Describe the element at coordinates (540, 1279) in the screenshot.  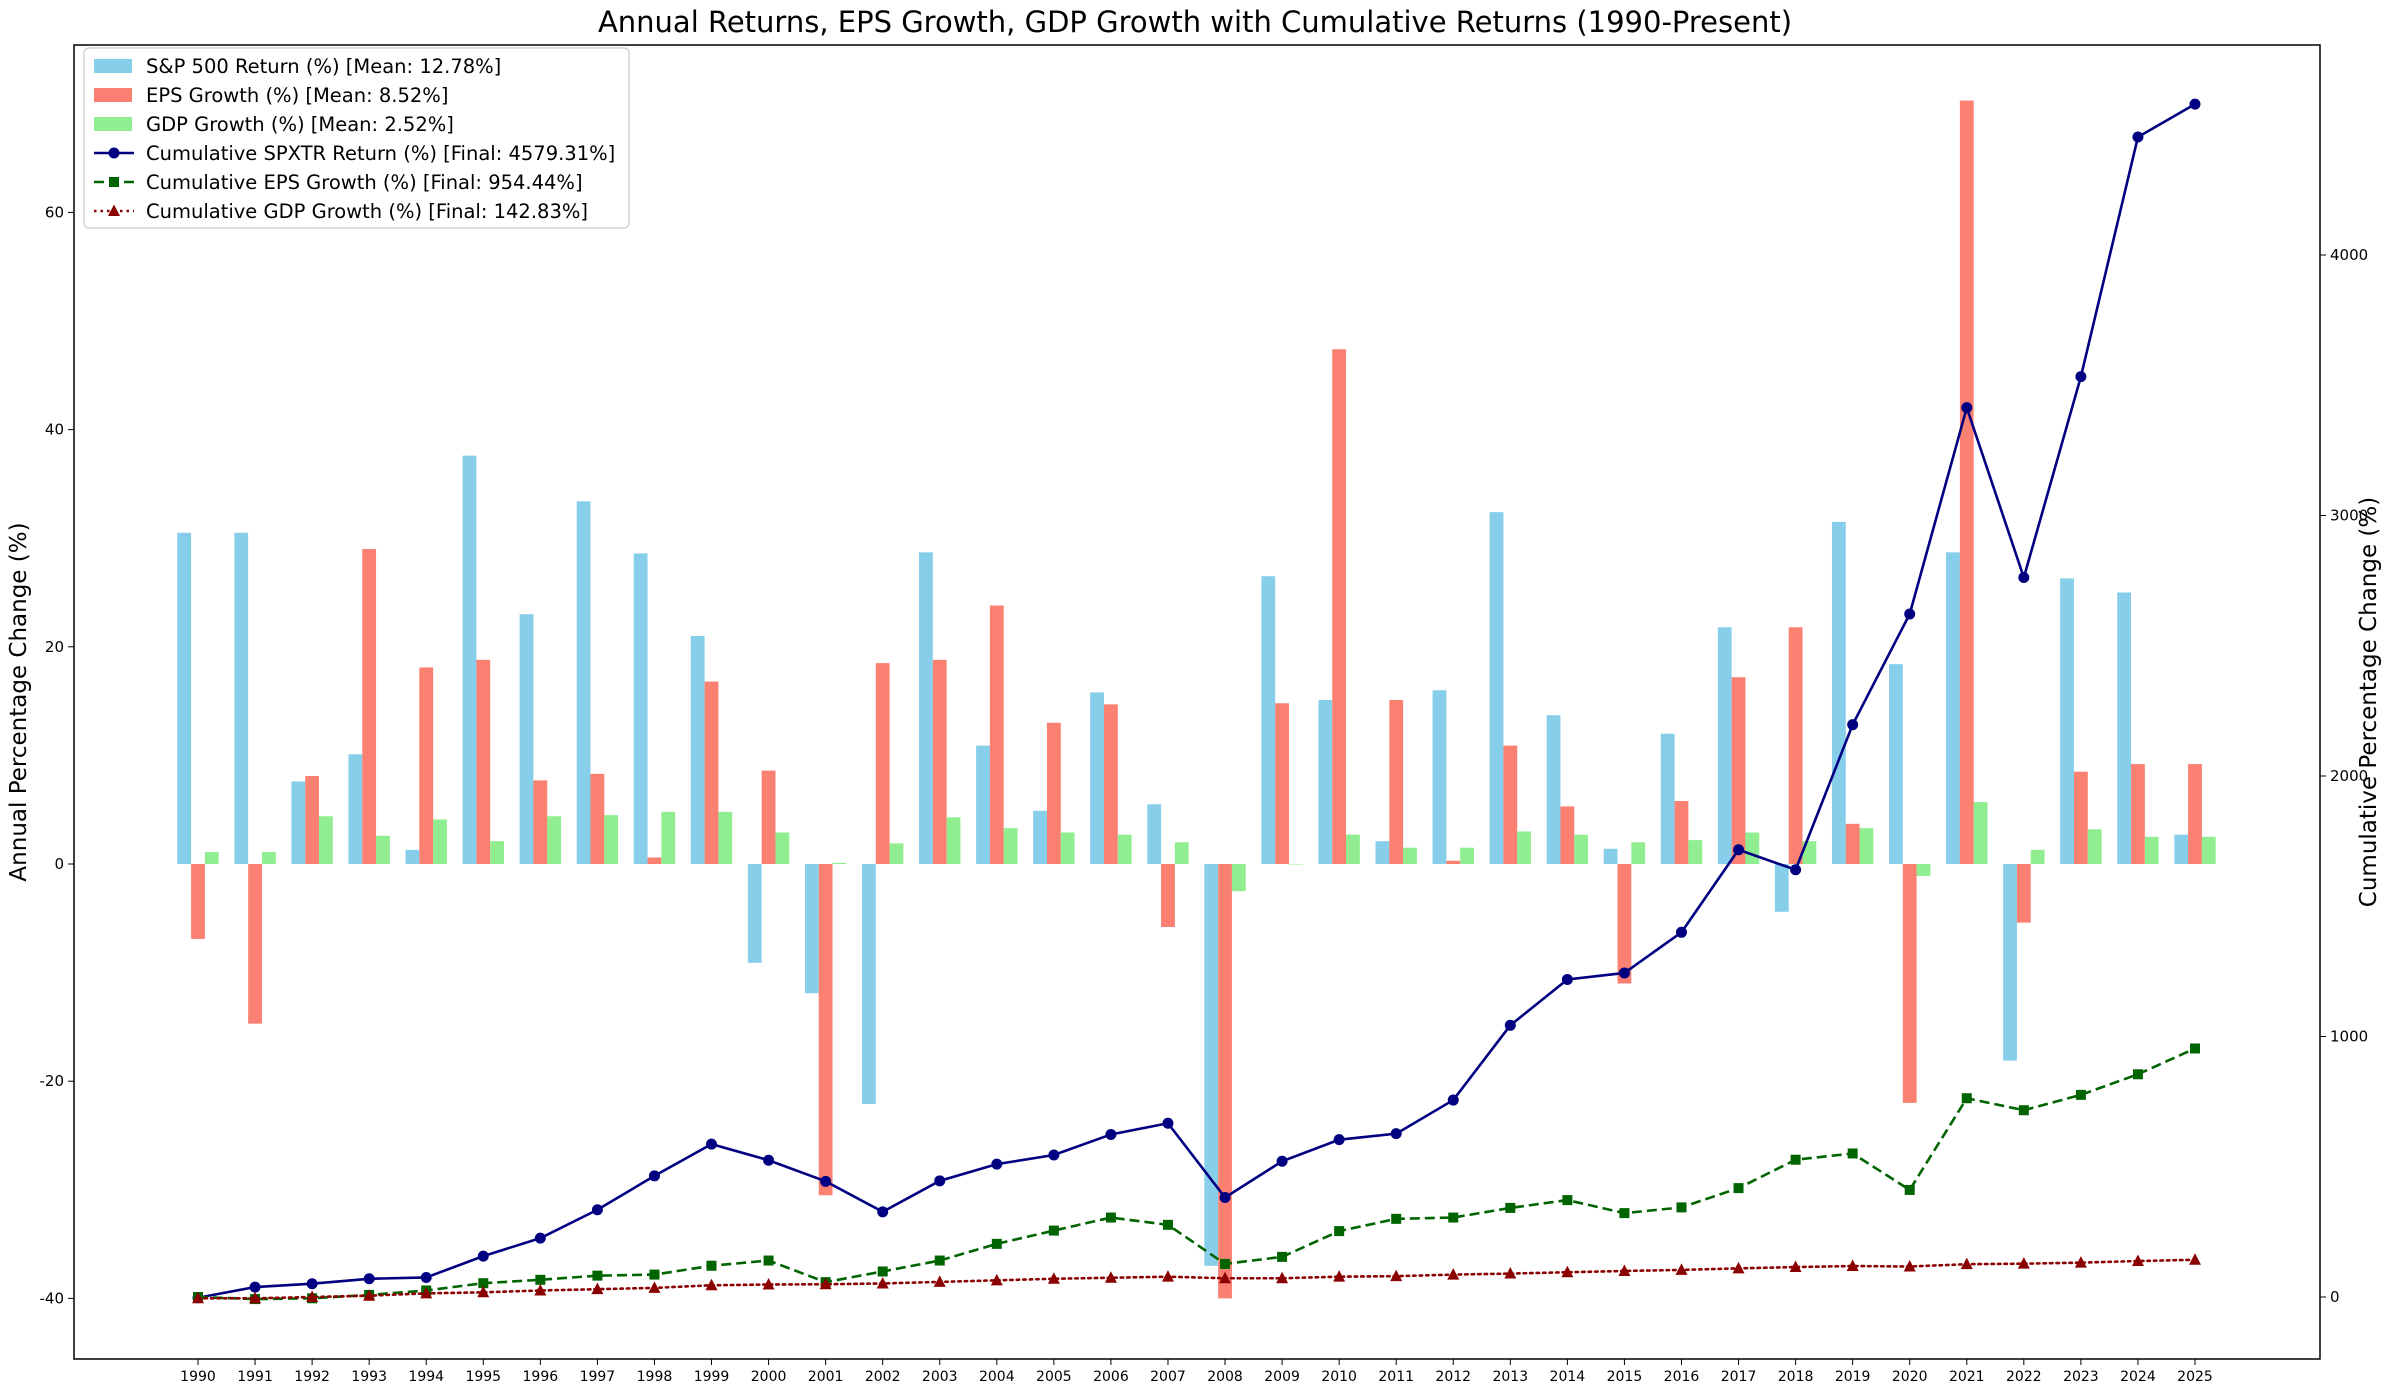
I see `line-point-1-1996` at that location.